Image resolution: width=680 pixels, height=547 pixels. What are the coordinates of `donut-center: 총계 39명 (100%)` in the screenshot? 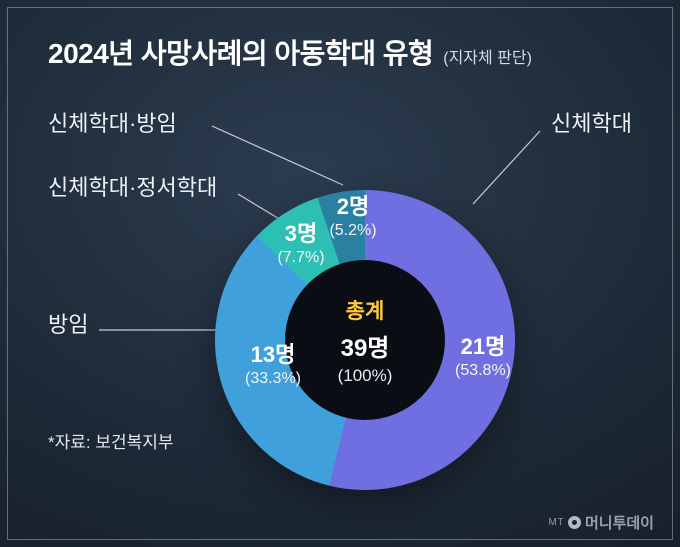 It's located at (365, 340).